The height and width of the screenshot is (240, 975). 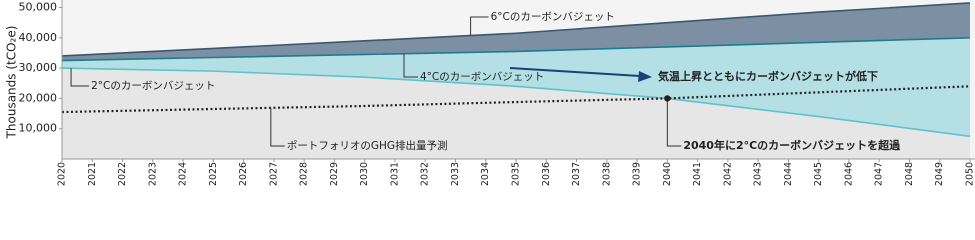 I want to click on y-axis-label: Thousands (tCO₂e), so click(x=12, y=83).